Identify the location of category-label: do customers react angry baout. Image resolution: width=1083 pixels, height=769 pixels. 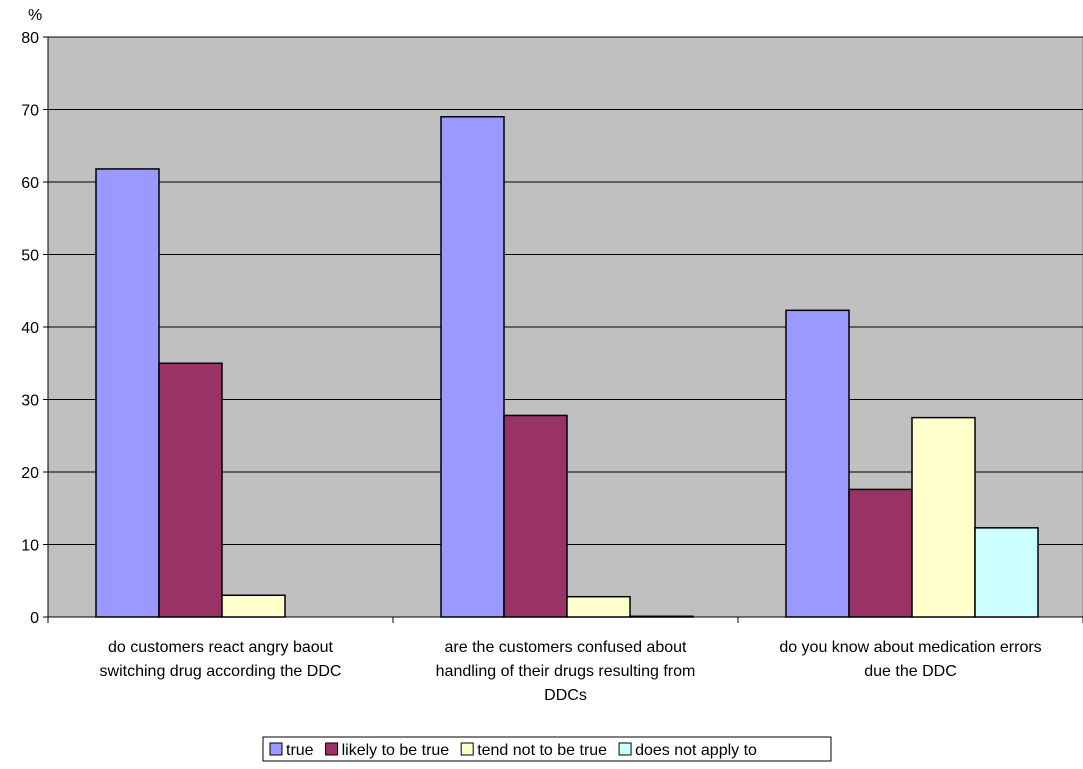
(221, 647).